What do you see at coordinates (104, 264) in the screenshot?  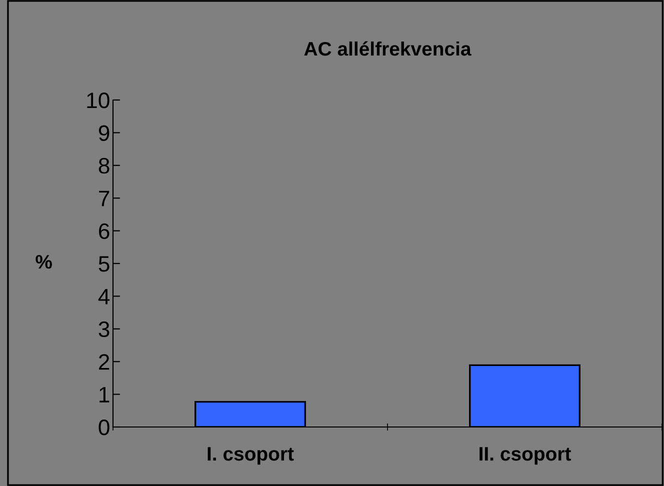 I see `y-tick-label: 5` at bounding box center [104, 264].